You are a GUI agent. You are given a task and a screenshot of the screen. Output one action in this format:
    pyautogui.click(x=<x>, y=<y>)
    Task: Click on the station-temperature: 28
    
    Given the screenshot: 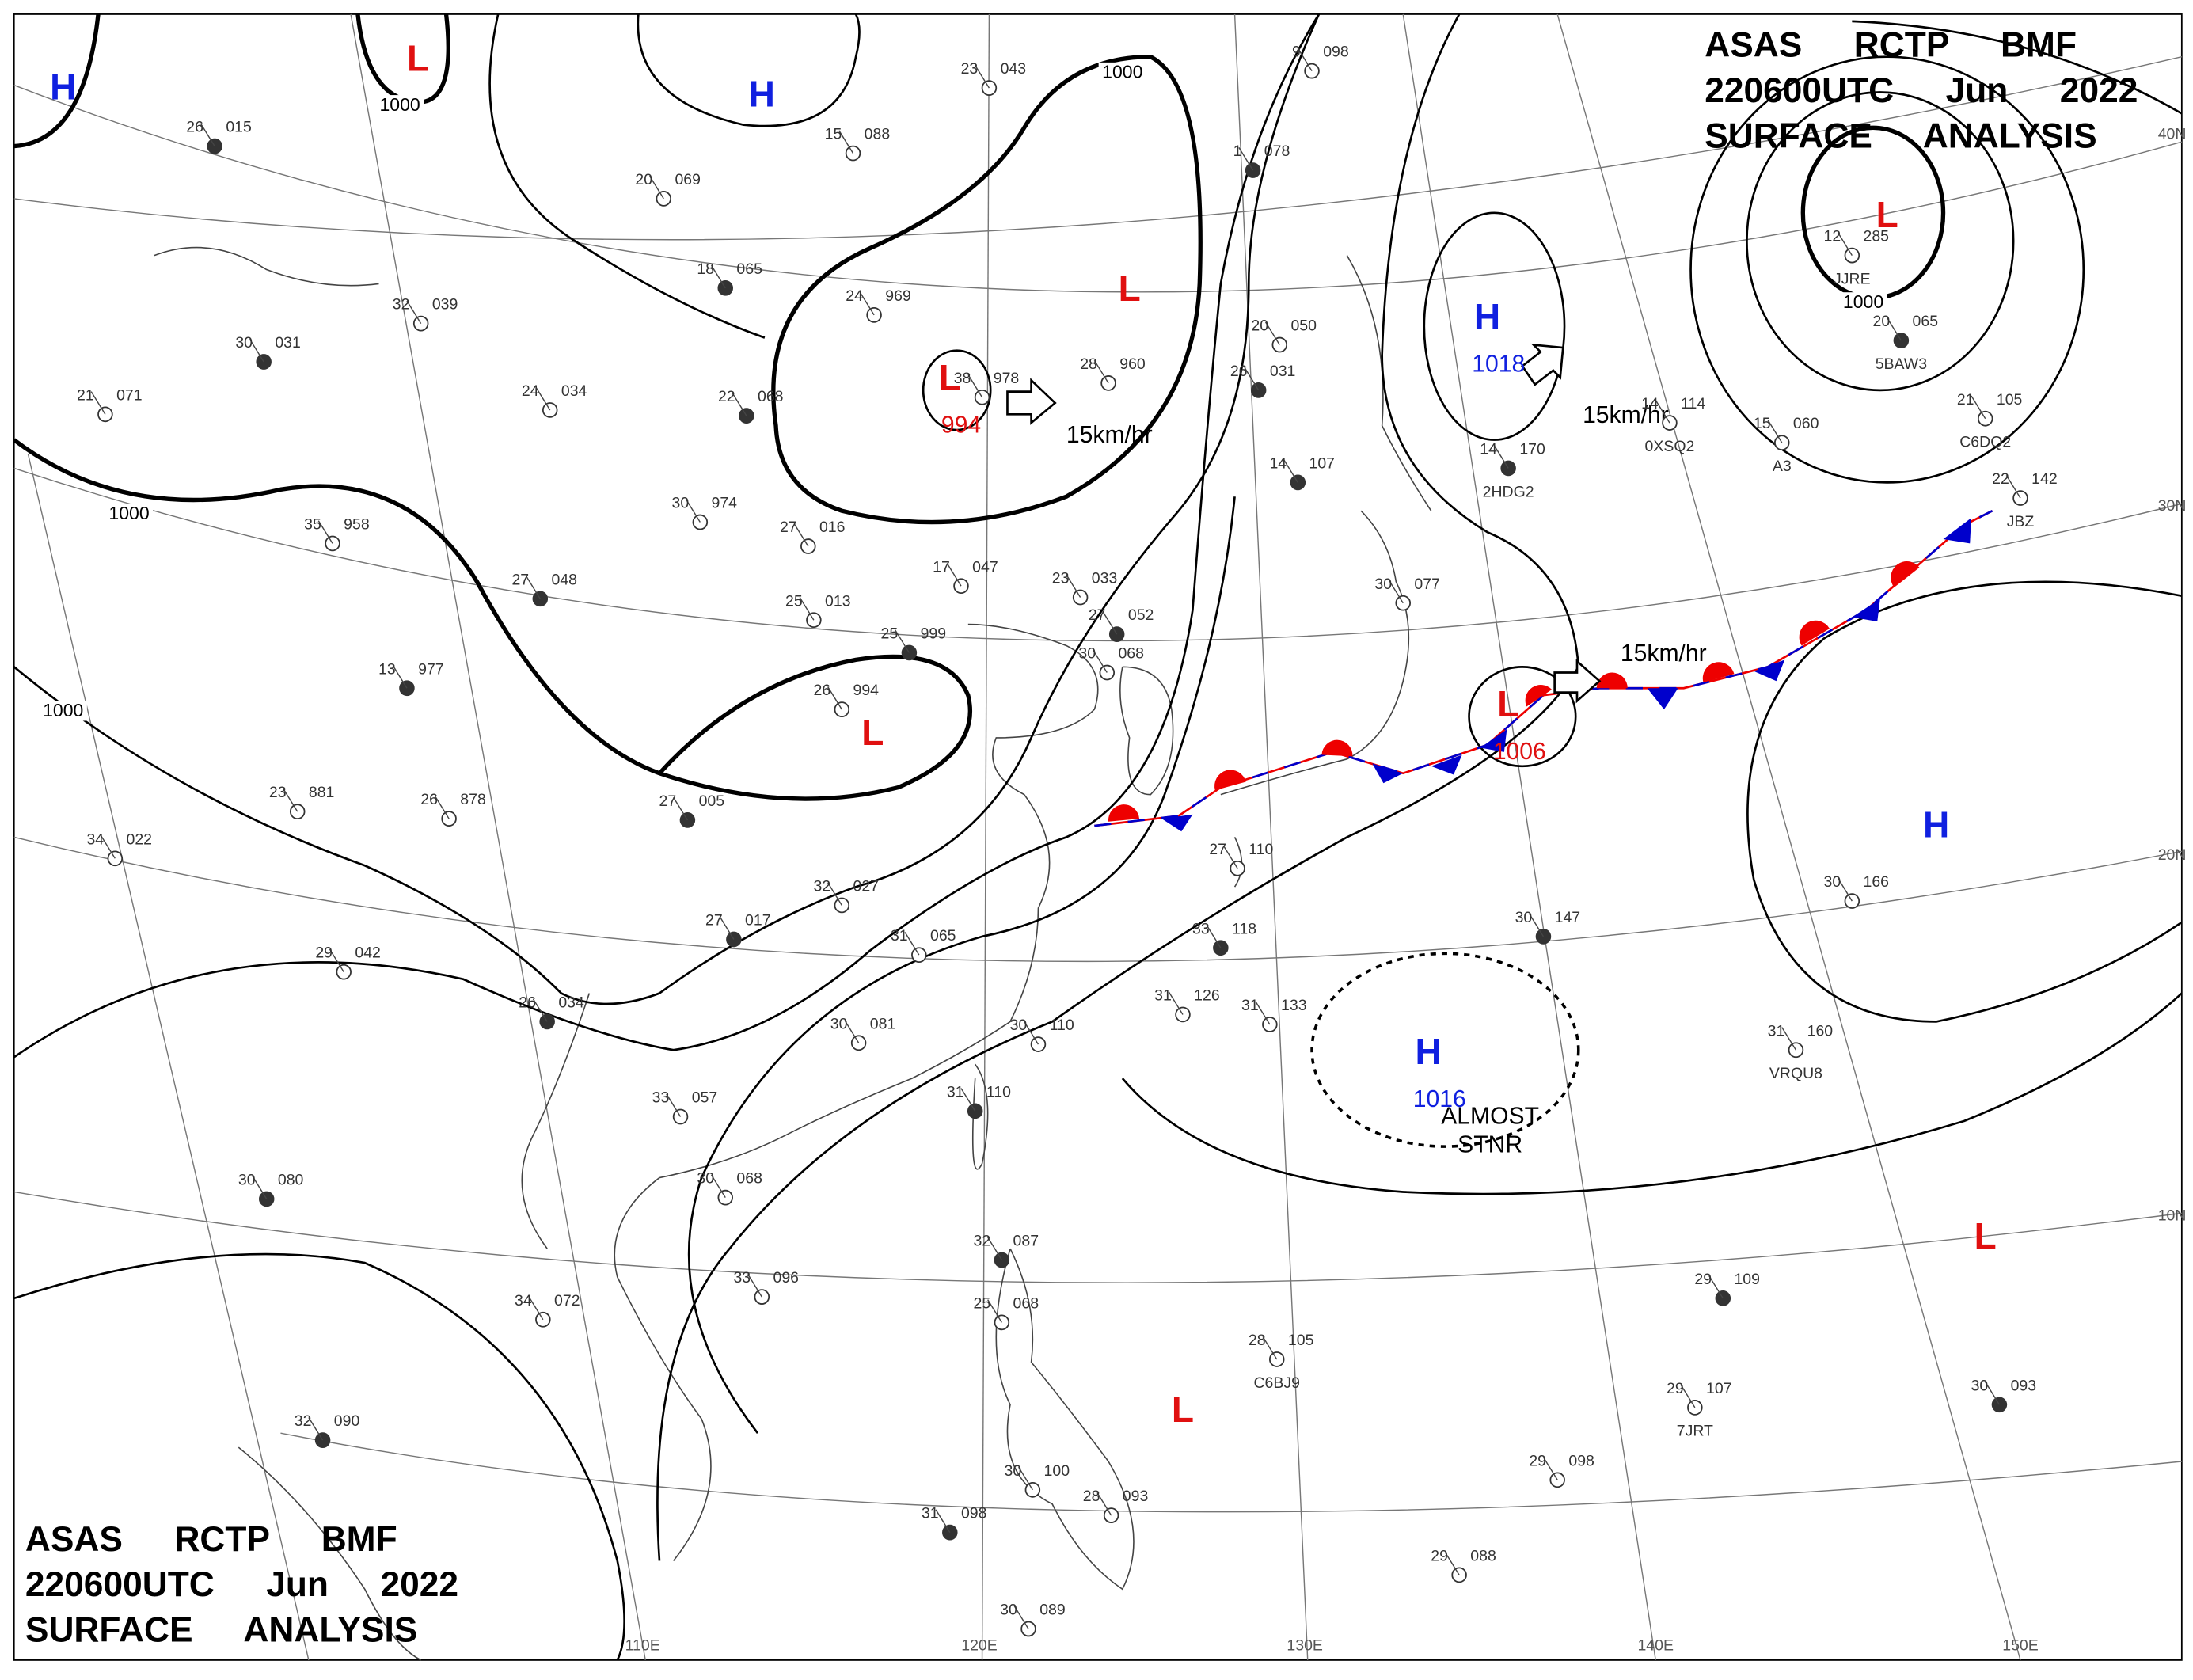 What is the action you would take?
    pyautogui.click(x=1088, y=364)
    